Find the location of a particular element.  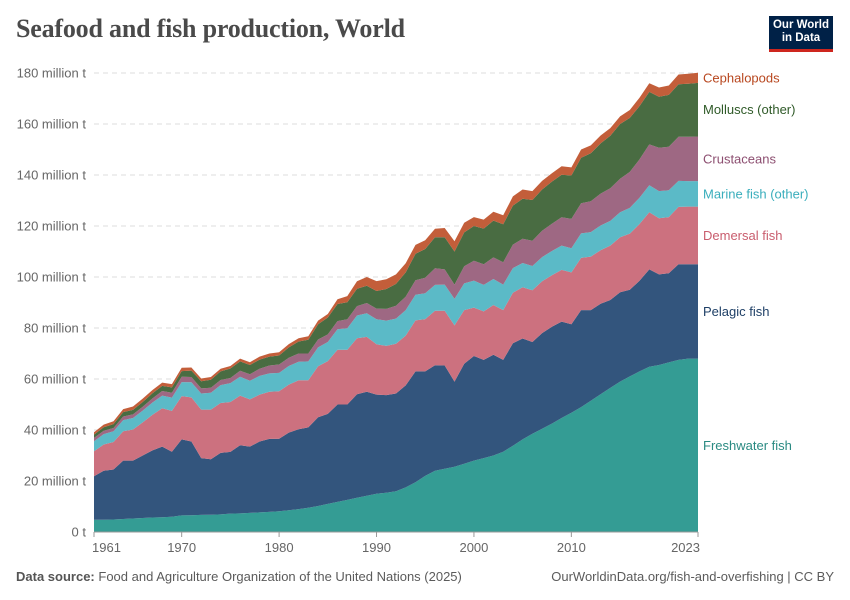

y-tick-label: 180 million t is located at coordinates (52, 73).